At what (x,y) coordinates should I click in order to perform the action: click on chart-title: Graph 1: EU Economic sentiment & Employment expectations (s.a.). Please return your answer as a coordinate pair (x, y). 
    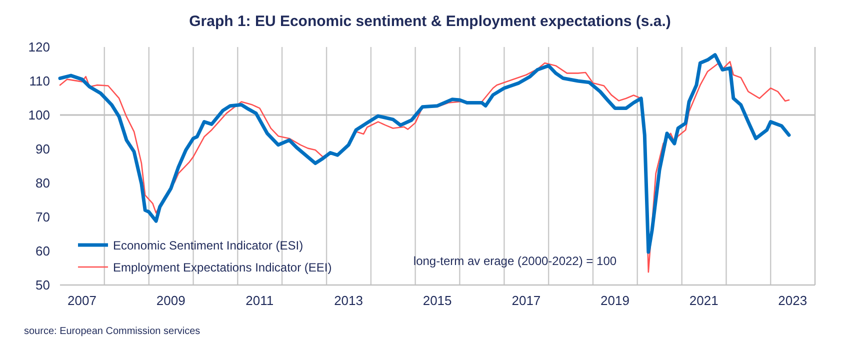
    Looking at the image, I should click on (430, 21).